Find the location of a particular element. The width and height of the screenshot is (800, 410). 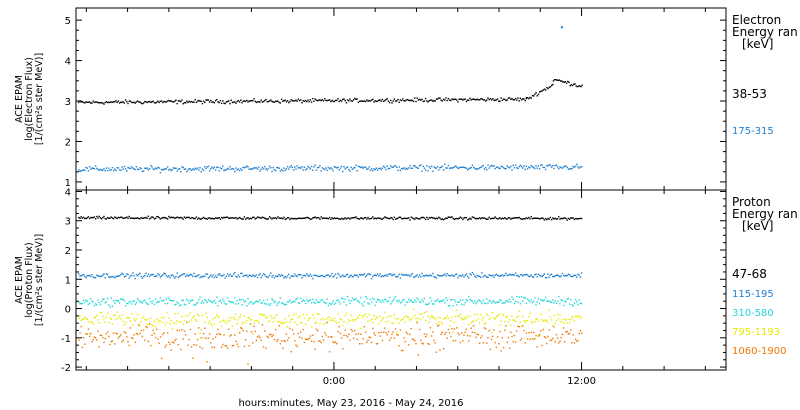

y-tick-label: 1 is located at coordinates (68, 280).